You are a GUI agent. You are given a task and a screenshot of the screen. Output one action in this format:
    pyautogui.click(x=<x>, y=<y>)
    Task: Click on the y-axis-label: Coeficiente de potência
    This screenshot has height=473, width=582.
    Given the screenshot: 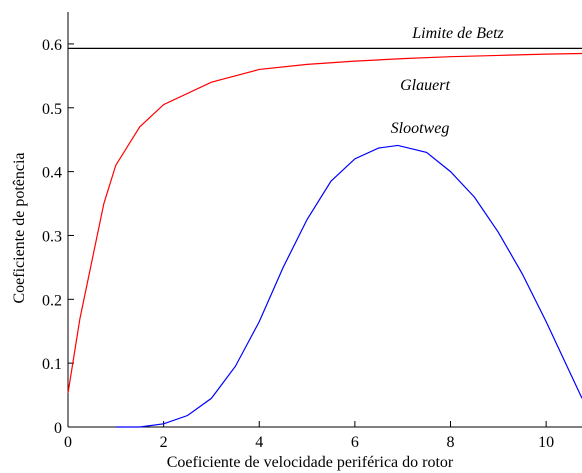 What is the action you would take?
    pyautogui.click(x=19, y=227)
    